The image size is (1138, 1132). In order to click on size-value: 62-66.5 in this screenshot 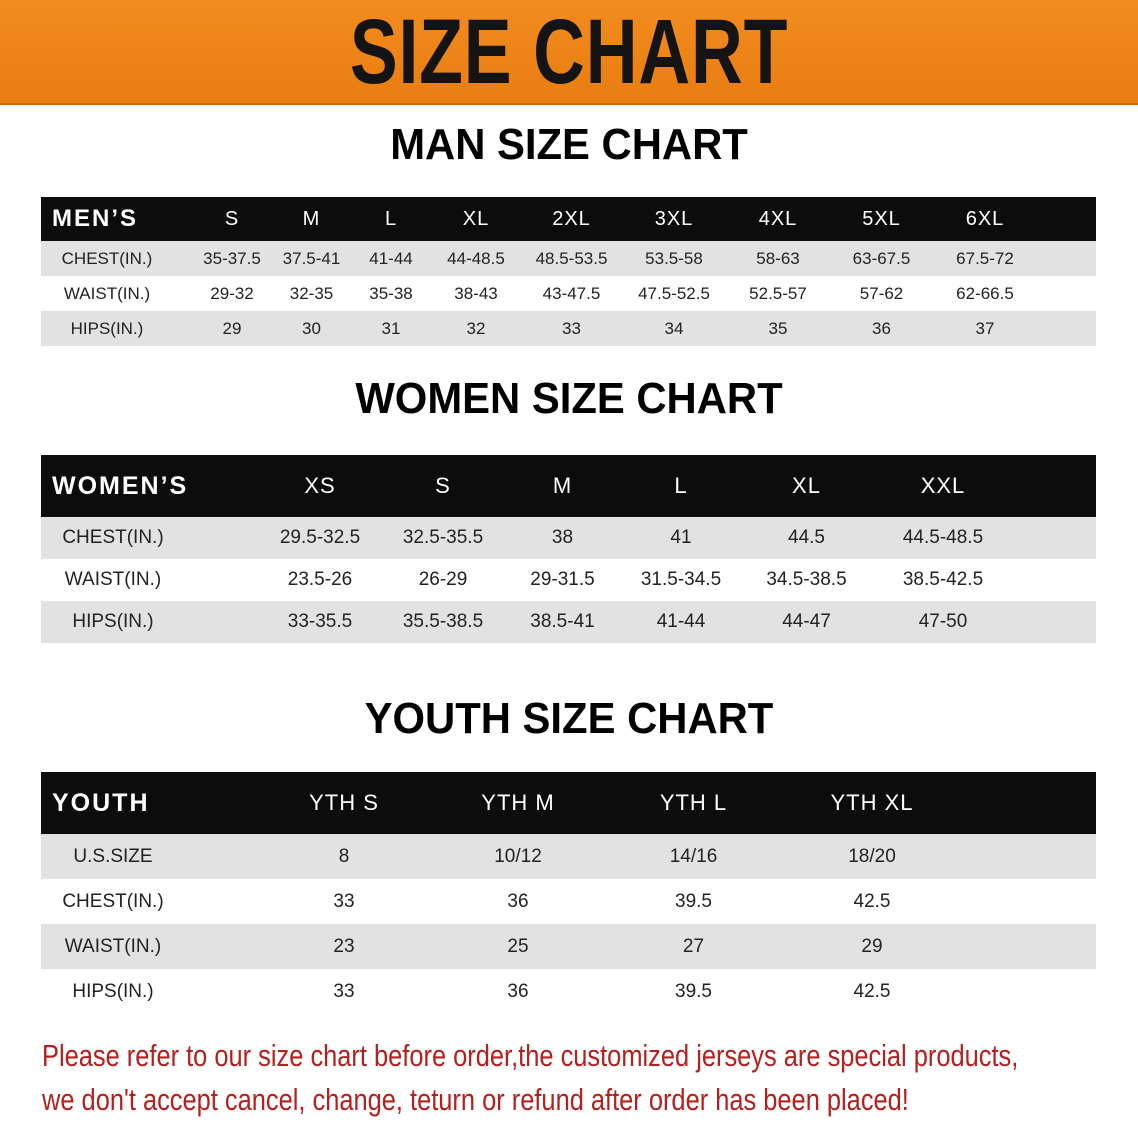, I will do `click(985, 293)`.